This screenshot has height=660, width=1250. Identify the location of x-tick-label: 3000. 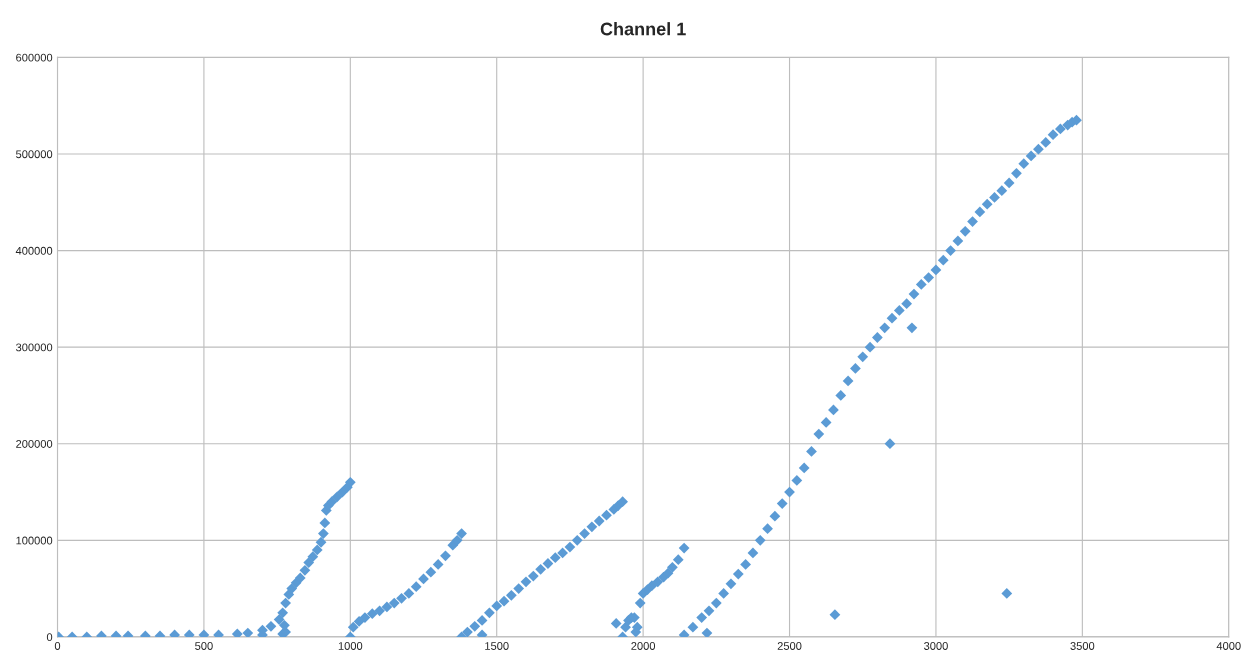
(936, 646).